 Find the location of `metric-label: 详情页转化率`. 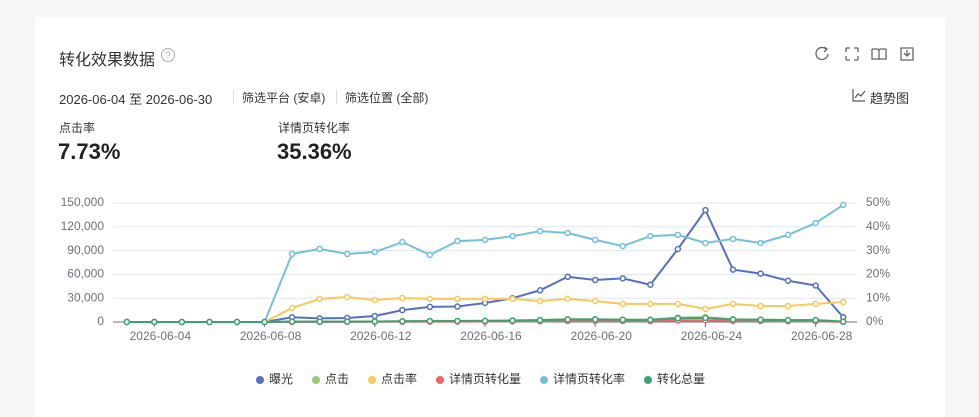

metric-label: 详情页转化率 is located at coordinates (314, 128).